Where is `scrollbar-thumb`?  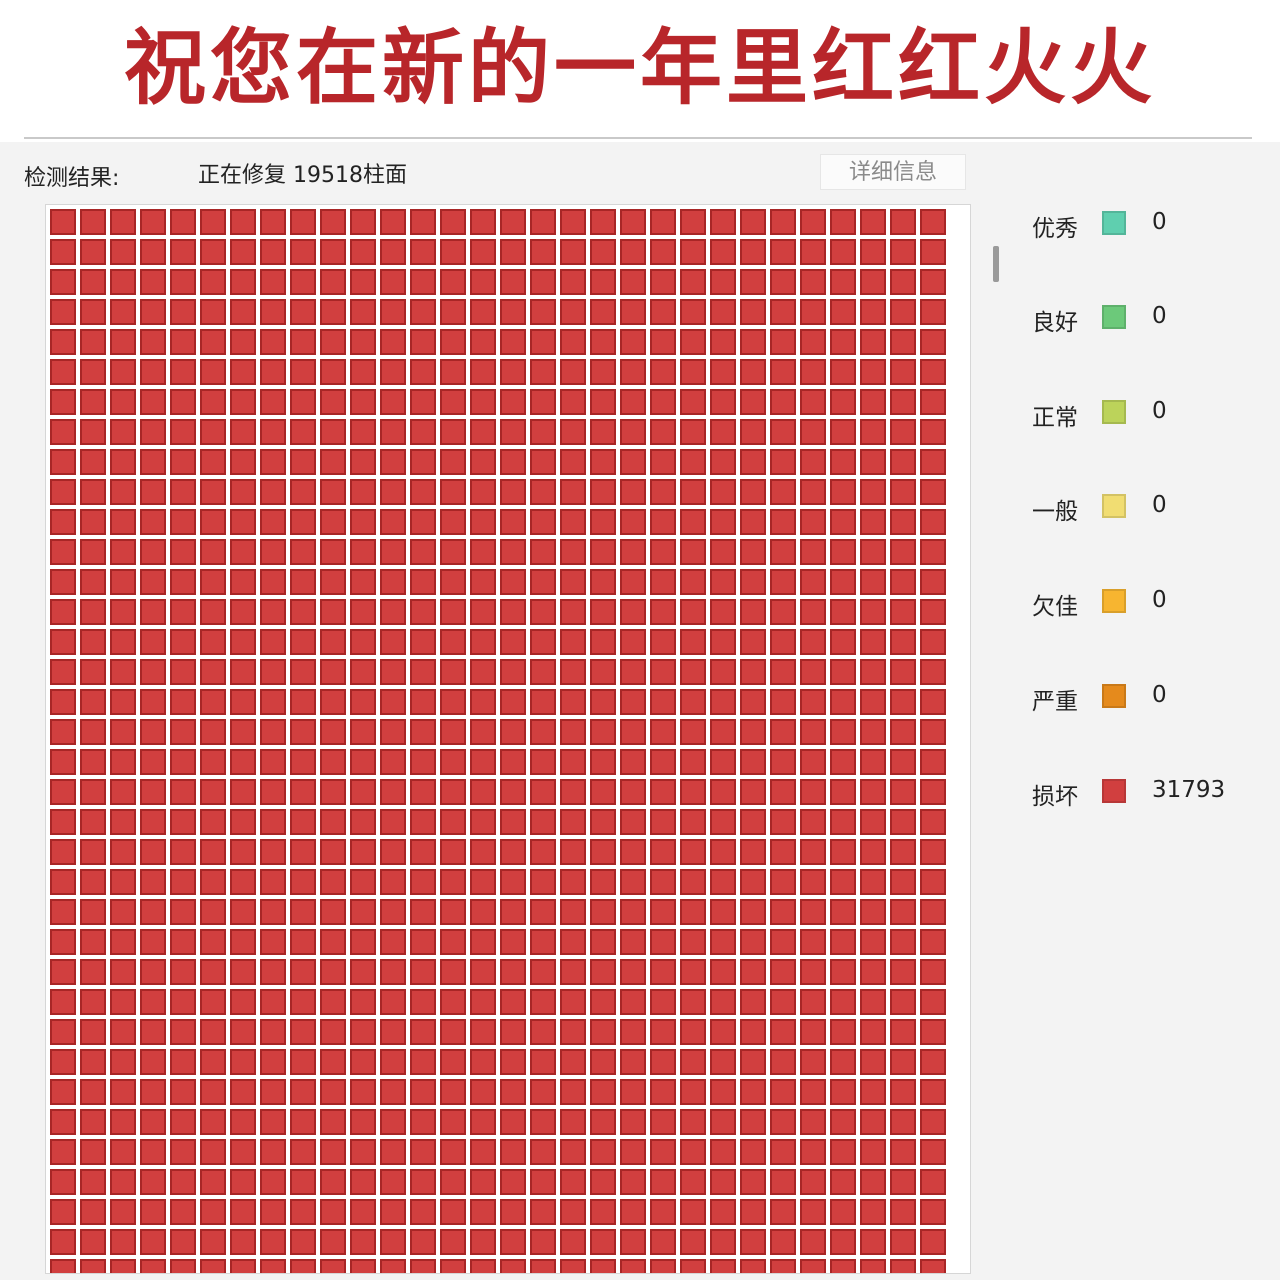 scrollbar-thumb is located at coordinates (996, 264).